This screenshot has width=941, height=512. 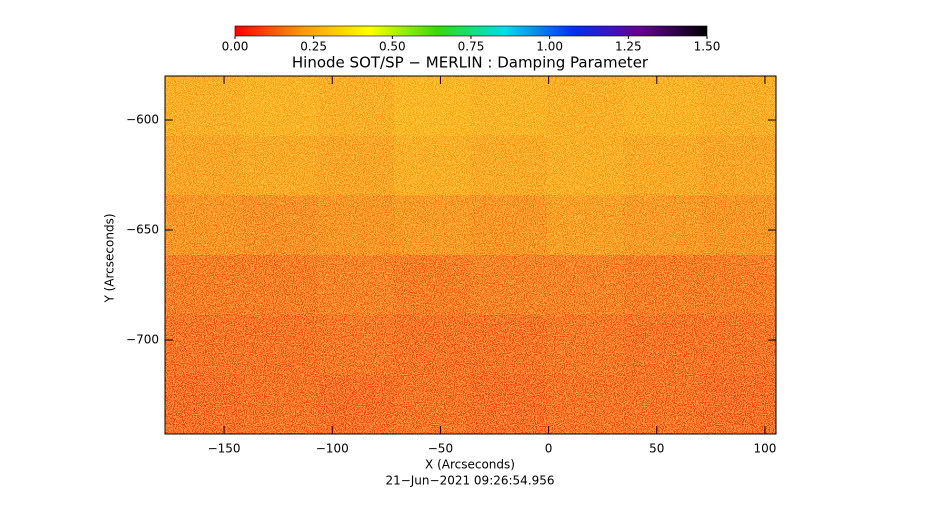 I want to click on x-tick-label: −50, so click(x=440, y=449).